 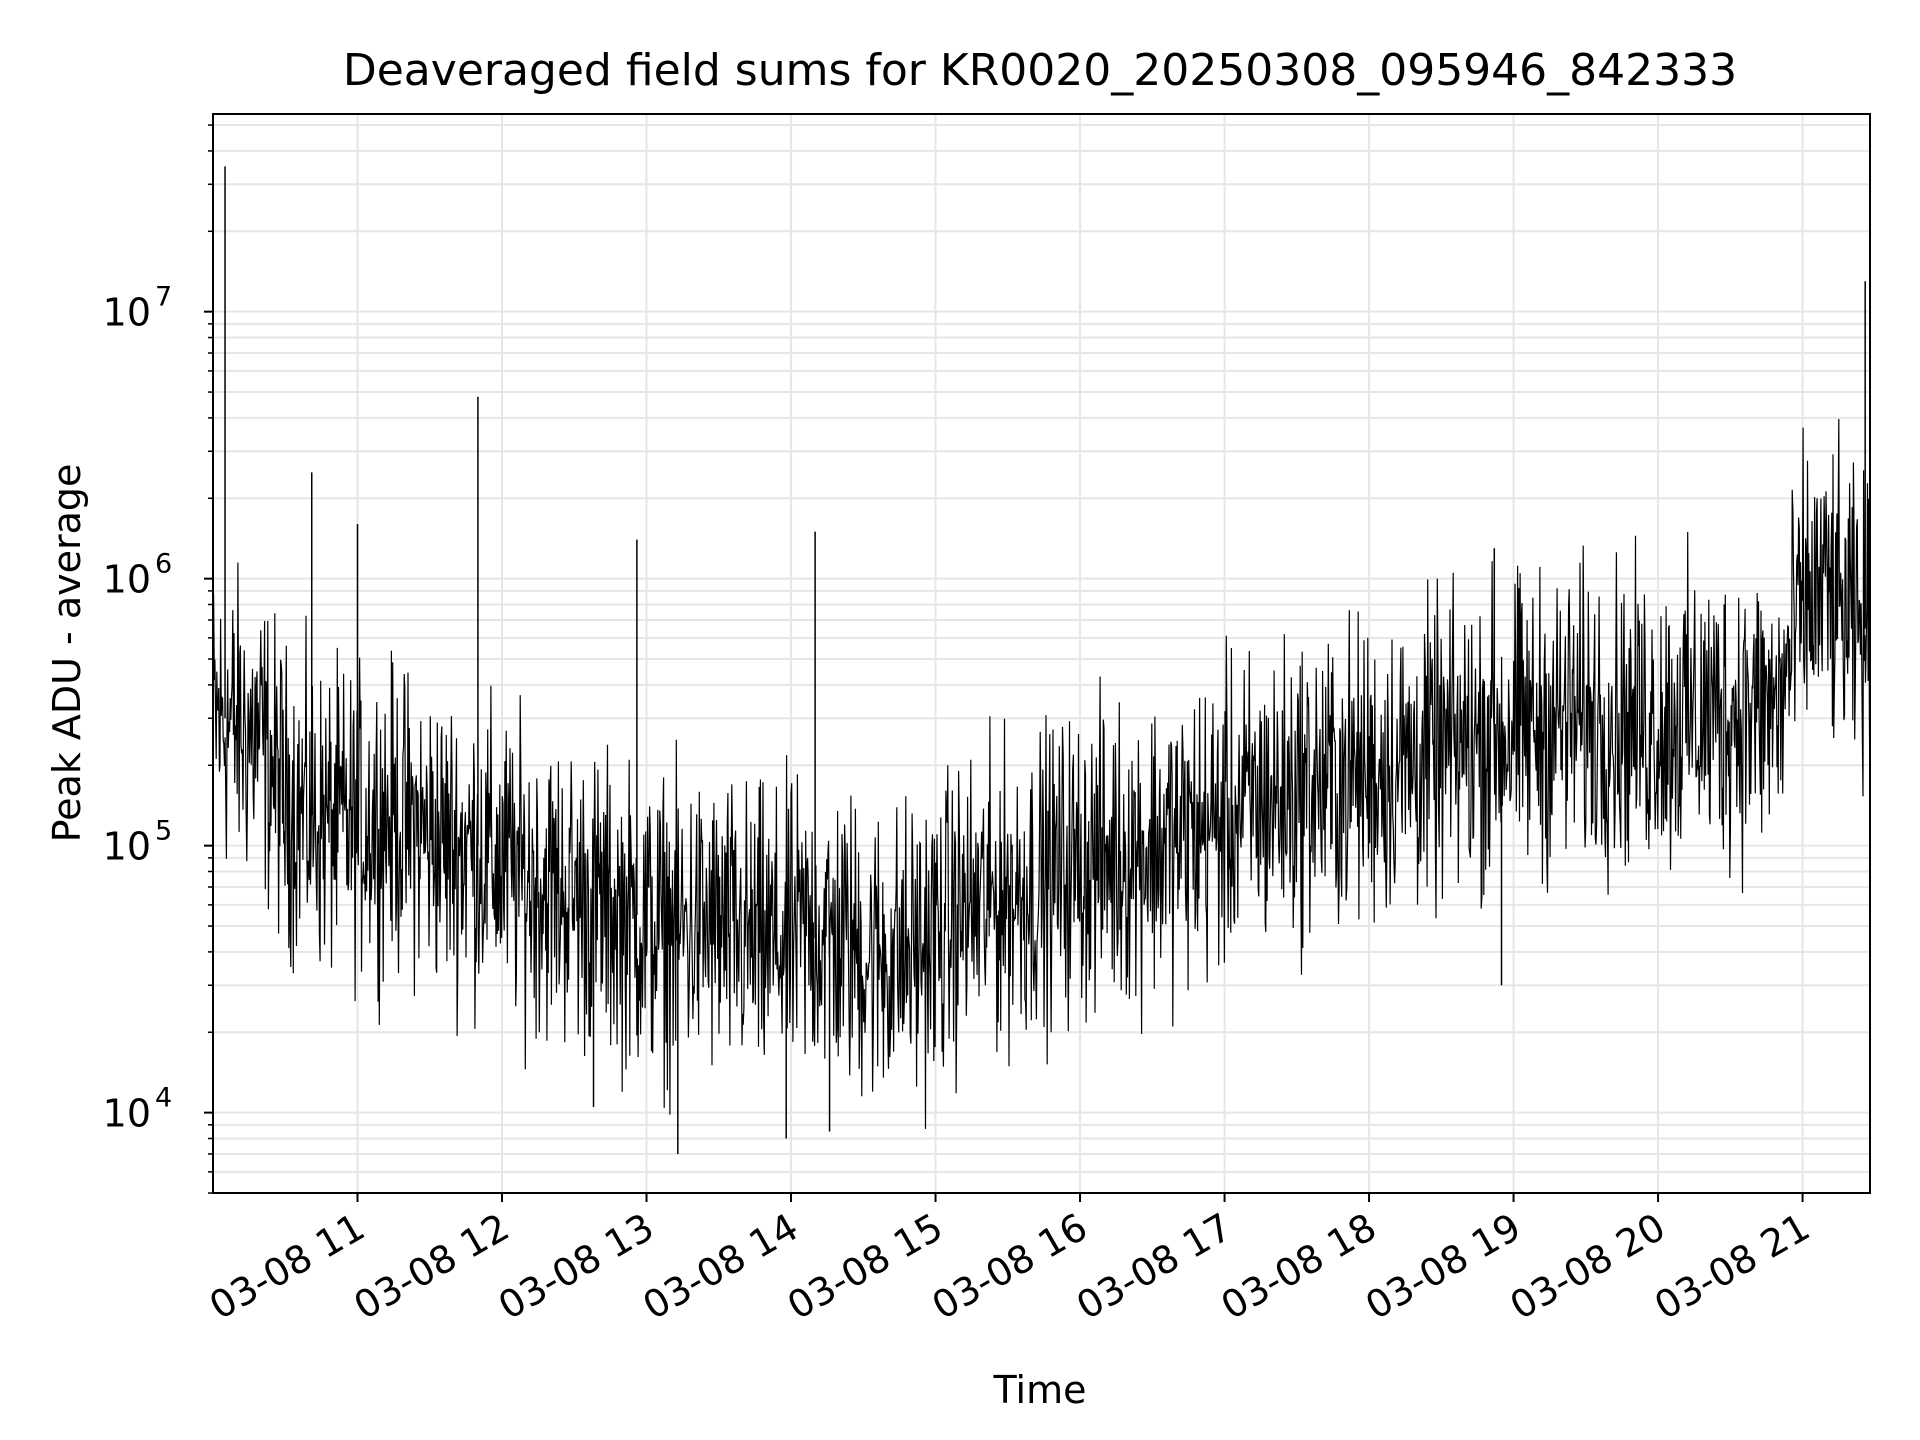 I want to click on x-tick-label: 03-08 18, so click(x=1299, y=1267).